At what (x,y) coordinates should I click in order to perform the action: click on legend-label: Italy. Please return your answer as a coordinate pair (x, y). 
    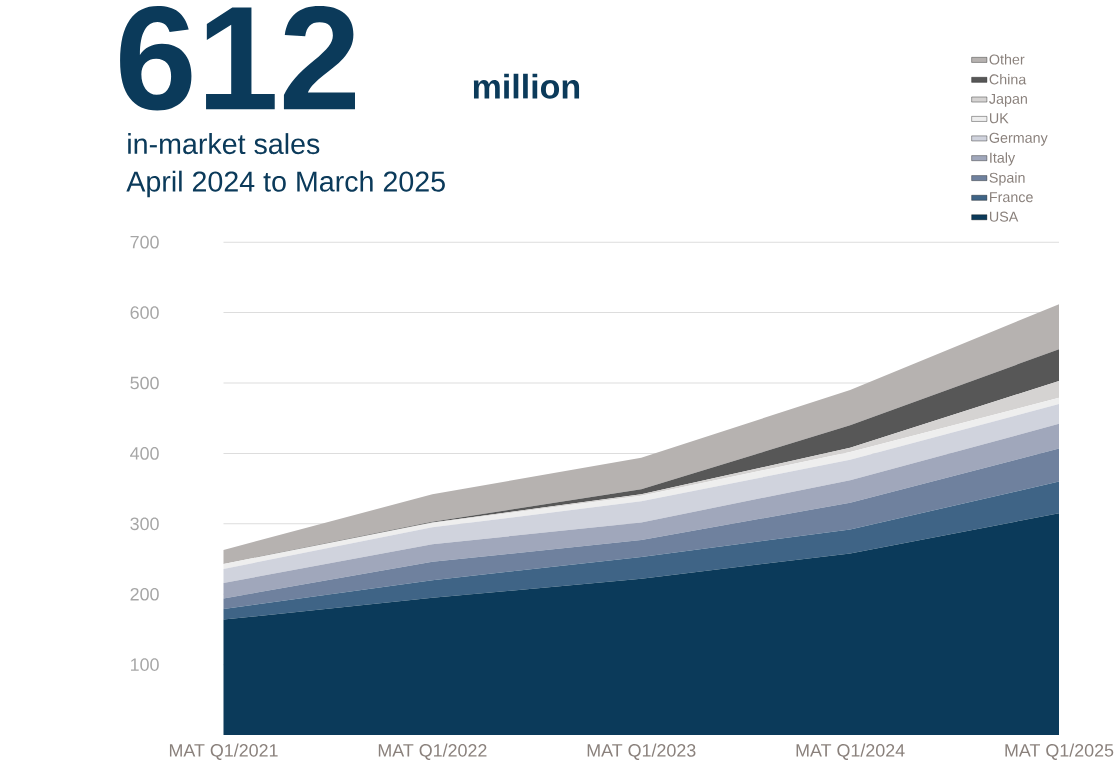
    Looking at the image, I should click on (1003, 159).